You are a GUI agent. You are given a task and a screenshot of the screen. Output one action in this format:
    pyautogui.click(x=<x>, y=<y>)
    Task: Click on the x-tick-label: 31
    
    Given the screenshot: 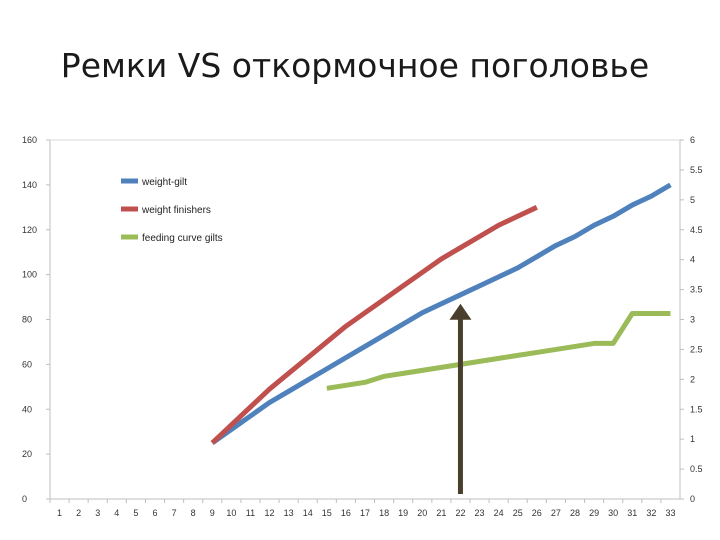 What is the action you would take?
    pyautogui.click(x=632, y=513)
    